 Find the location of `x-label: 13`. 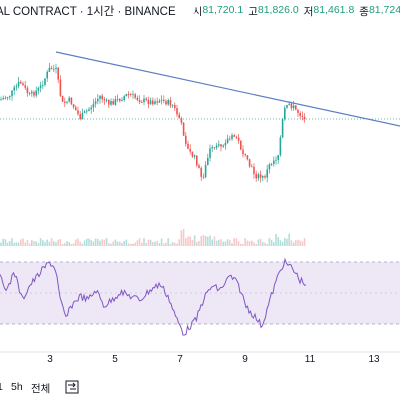

x-label: 13 is located at coordinates (374, 359).